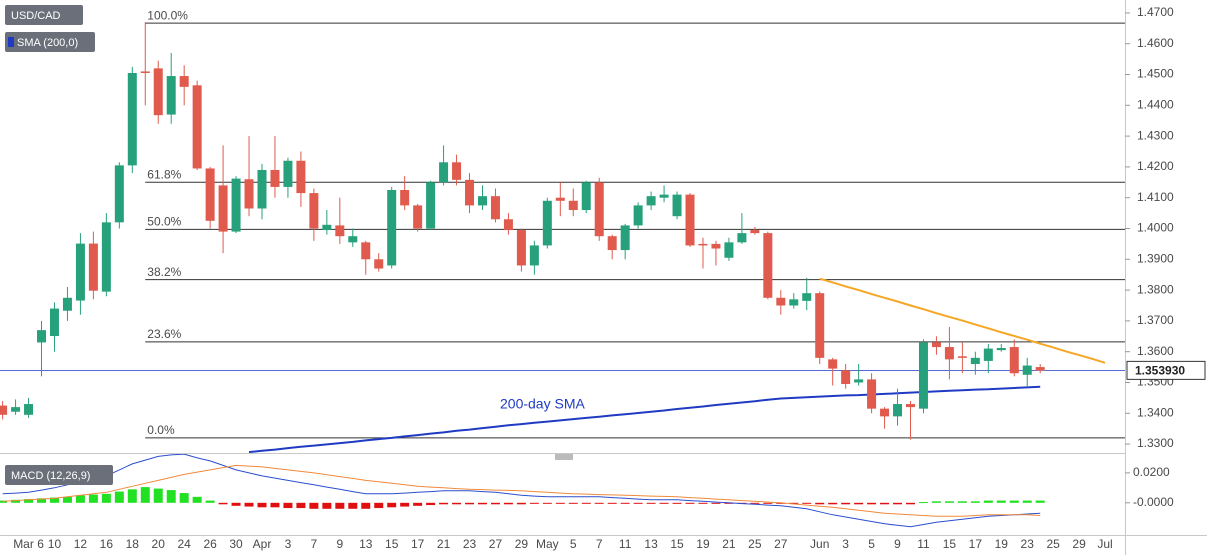 This screenshot has width=1207, height=555. What do you see at coordinates (1153, 502) in the screenshot?
I see `y-tick-label: -0.0000` at bounding box center [1153, 502].